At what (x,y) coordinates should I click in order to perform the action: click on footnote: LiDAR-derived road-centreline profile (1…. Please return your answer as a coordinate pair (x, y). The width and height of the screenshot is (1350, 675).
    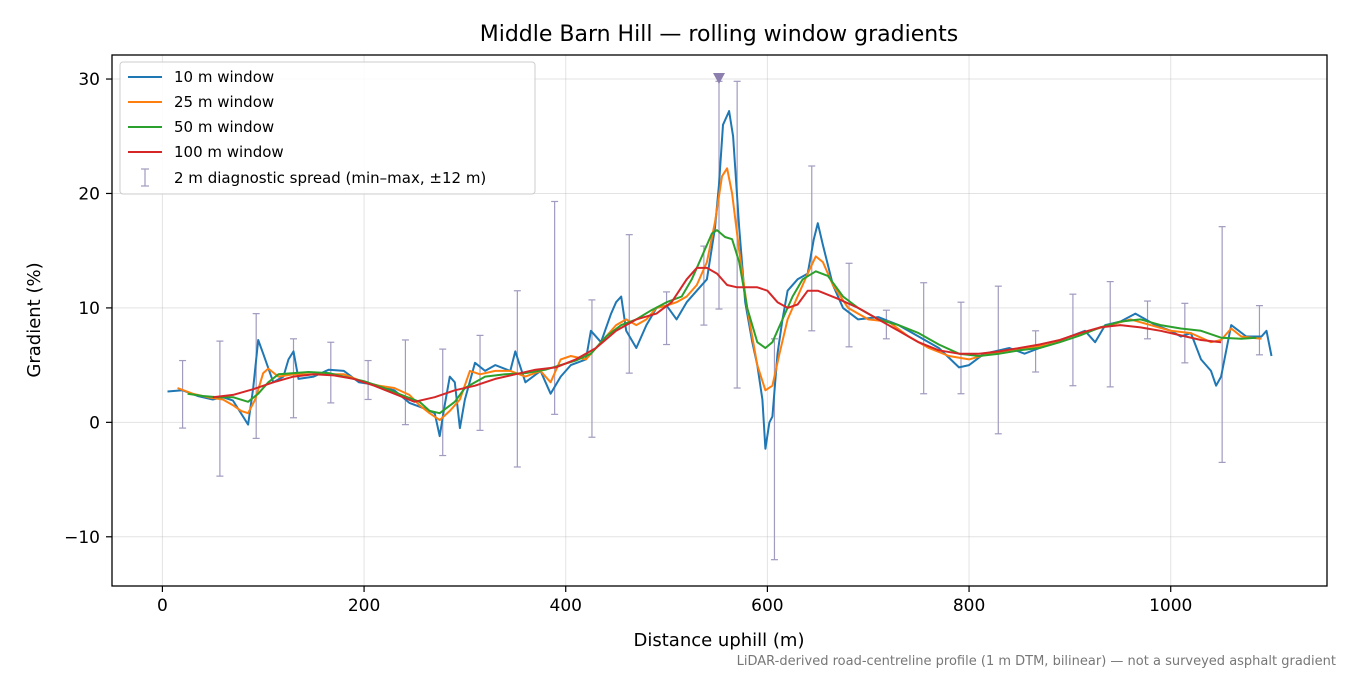
    Looking at the image, I should click on (1036, 661).